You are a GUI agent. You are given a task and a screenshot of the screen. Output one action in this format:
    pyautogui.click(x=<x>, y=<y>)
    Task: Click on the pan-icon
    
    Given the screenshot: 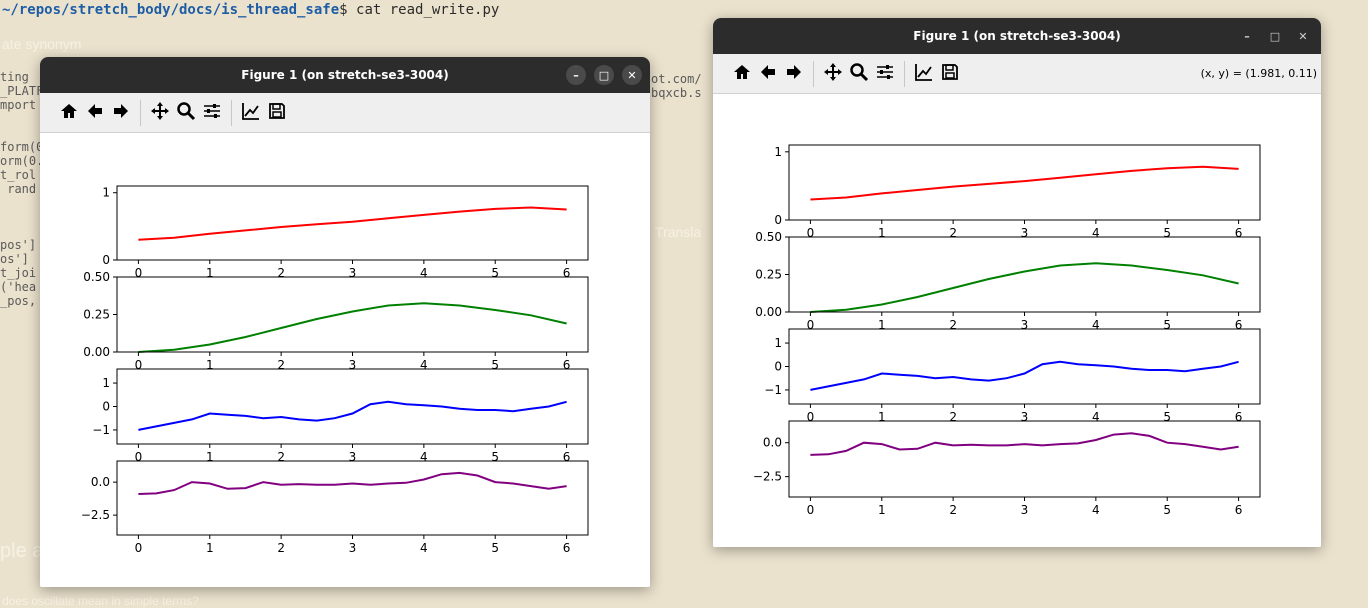 What is the action you would take?
    pyautogui.click(x=160, y=113)
    